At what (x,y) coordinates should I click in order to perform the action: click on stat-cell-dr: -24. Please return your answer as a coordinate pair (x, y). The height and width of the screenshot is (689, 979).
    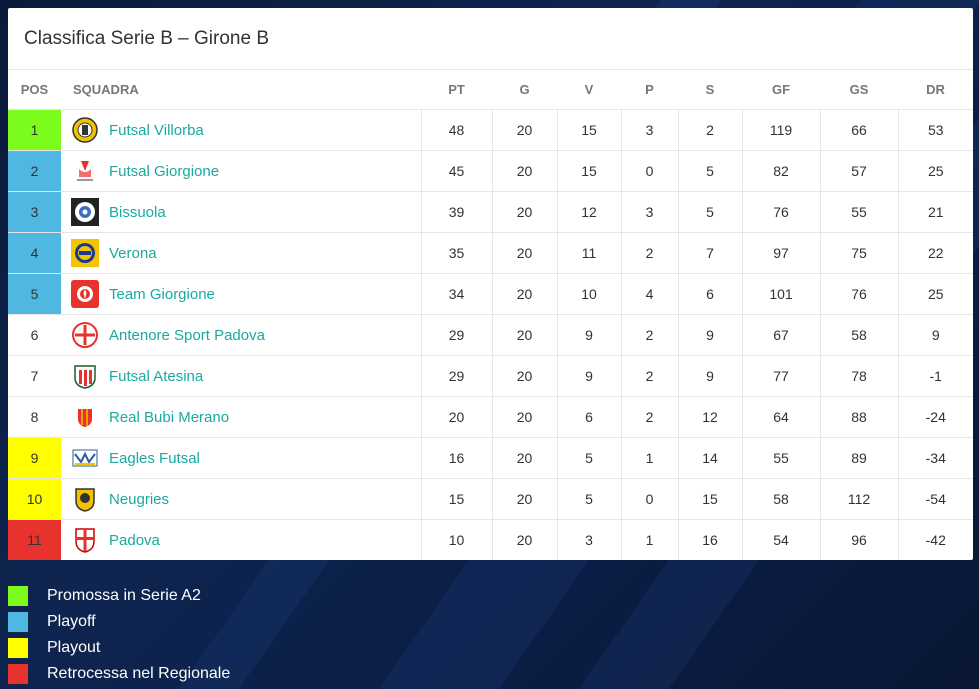
    Looking at the image, I should click on (935, 417).